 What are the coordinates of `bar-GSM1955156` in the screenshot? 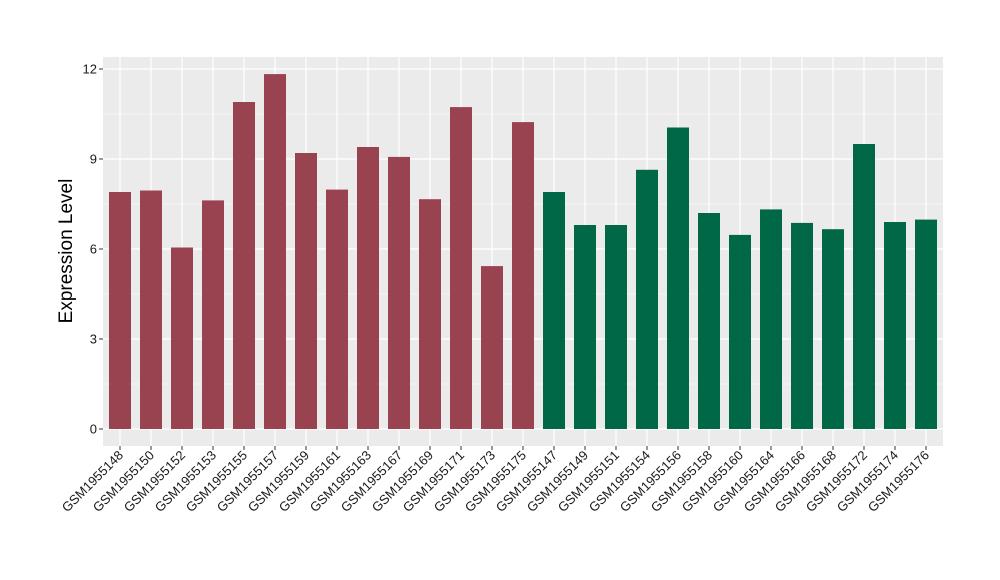 It's located at (678, 278).